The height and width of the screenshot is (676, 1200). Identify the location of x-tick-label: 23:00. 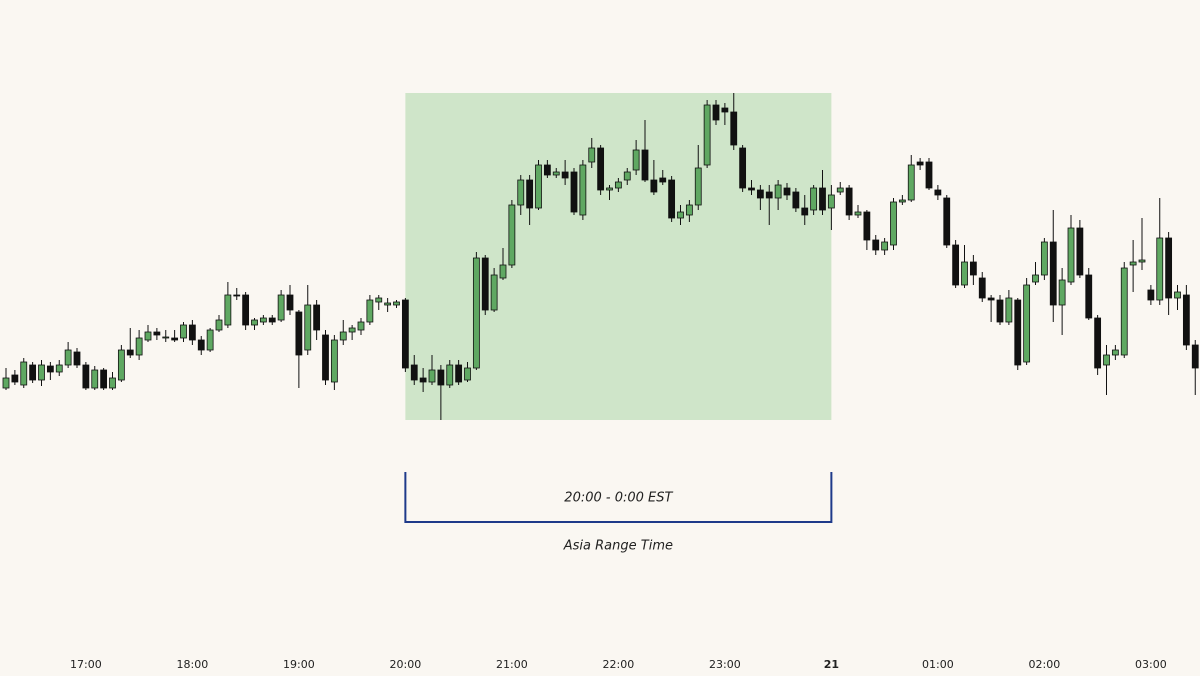
(725, 664).